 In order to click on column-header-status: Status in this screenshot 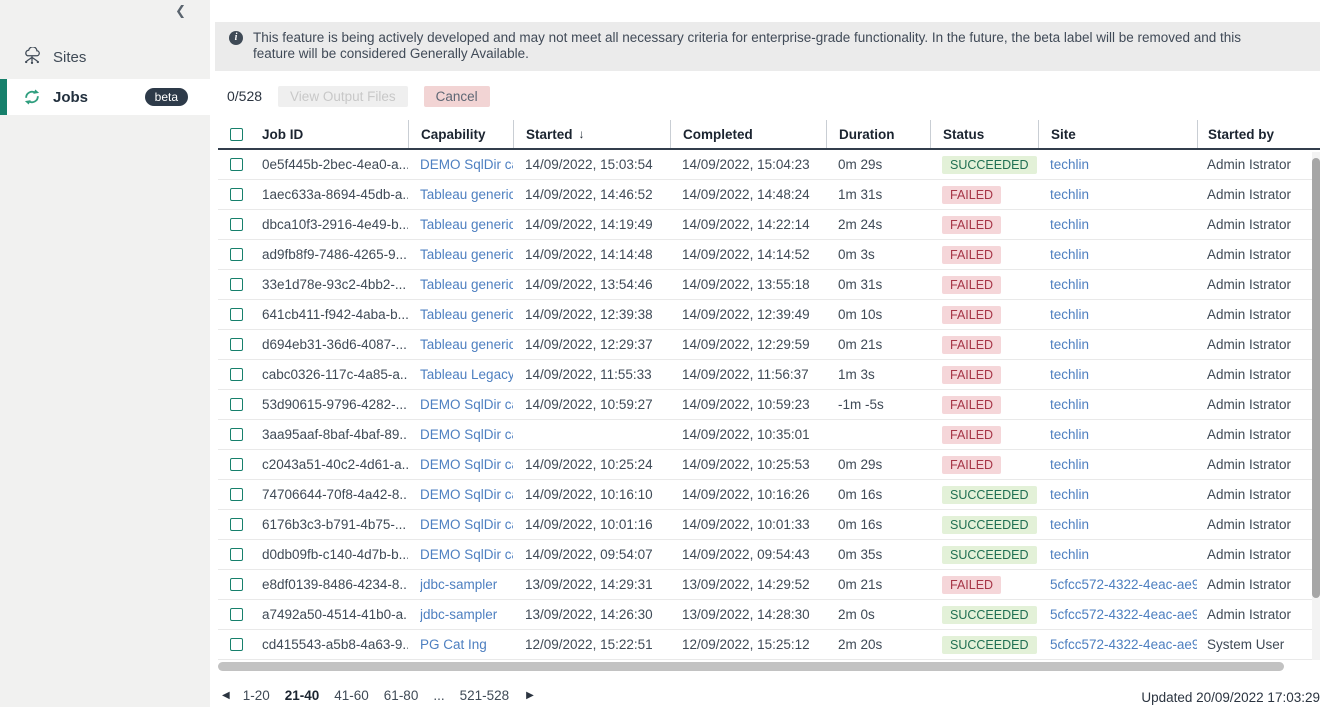, I will do `click(984, 134)`.